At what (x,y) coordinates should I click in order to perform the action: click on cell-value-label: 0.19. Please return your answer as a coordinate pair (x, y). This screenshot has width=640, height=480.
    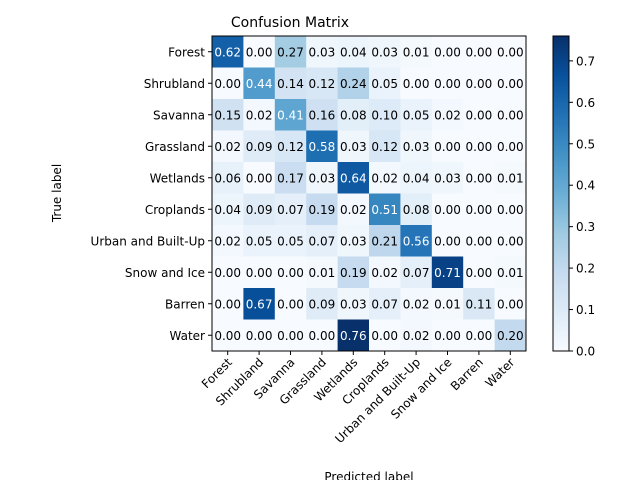
    Looking at the image, I should click on (322, 210).